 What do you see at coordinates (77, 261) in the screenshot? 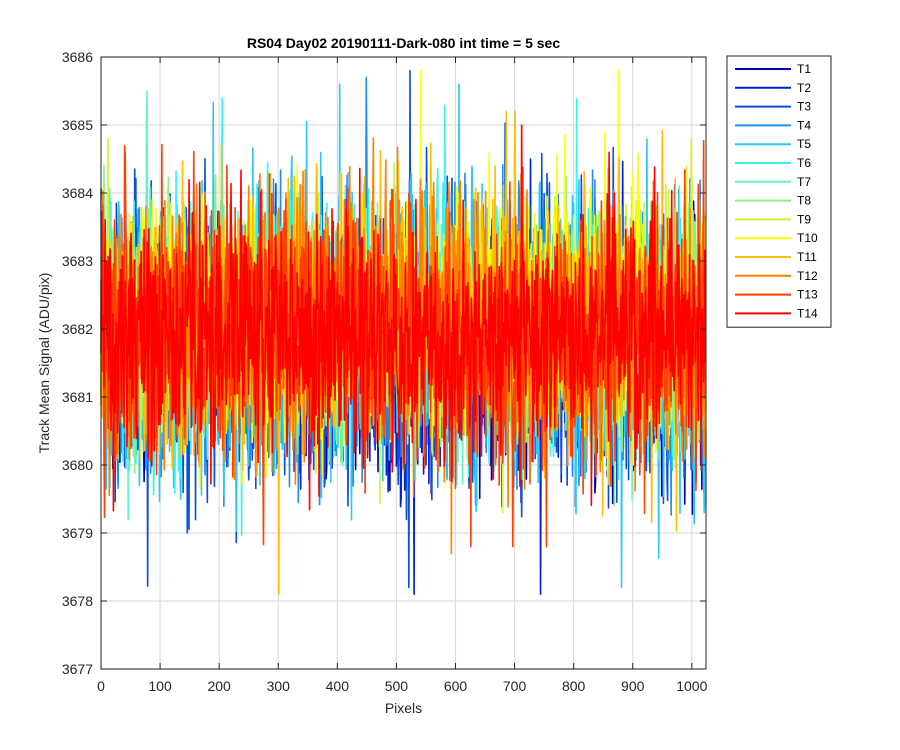
I see `y-tick-label: 3683` at bounding box center [77, 261].